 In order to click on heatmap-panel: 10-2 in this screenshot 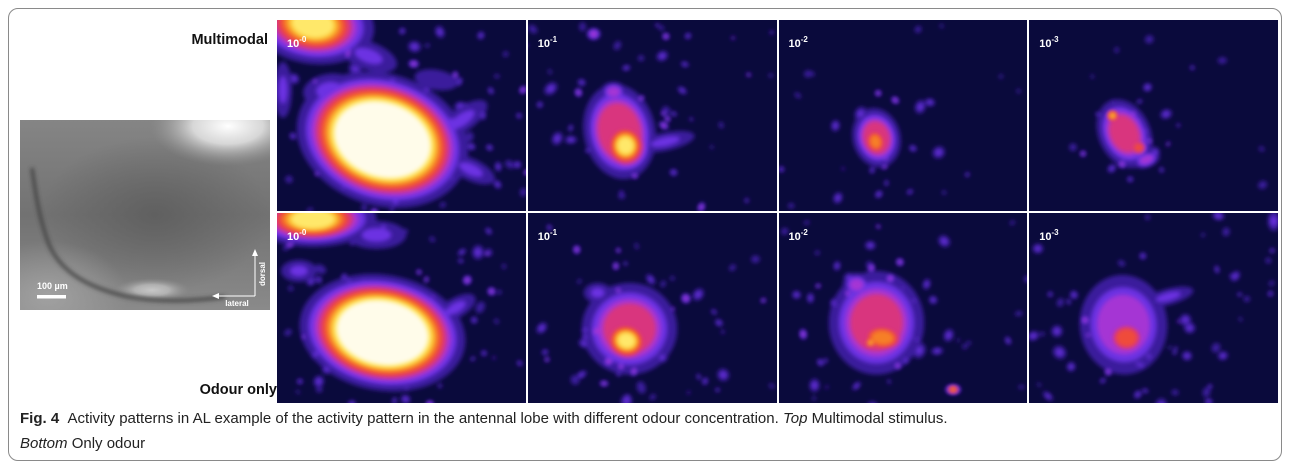, I will do `click(903, 115)`.